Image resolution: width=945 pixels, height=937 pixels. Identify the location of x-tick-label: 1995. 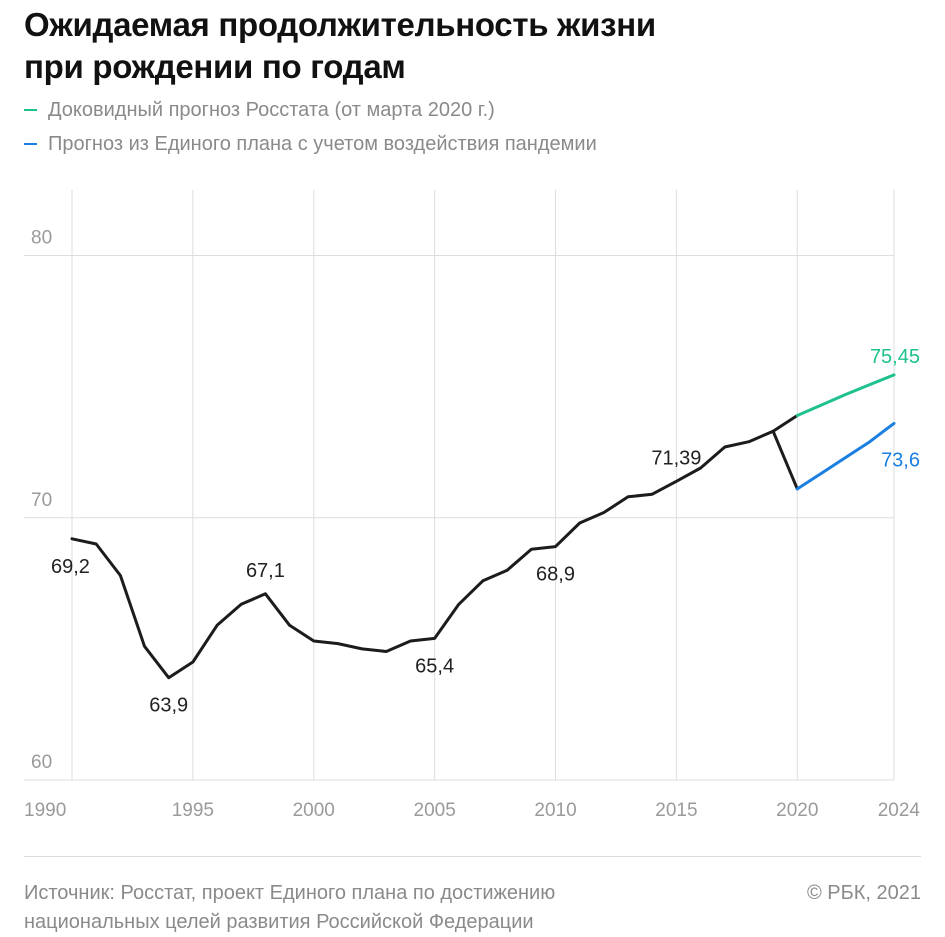
(193, 810).